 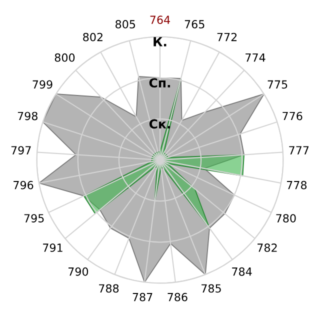 I want to click on spoke-label: 774, so click(x=256, y=58).